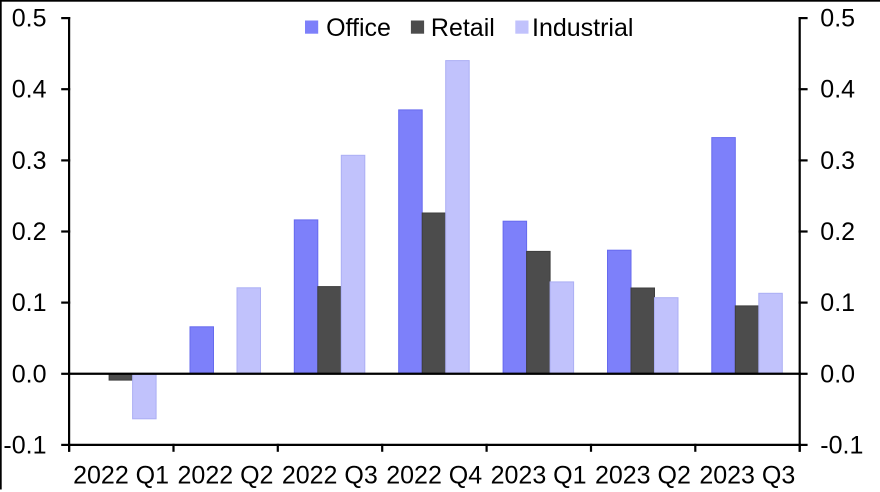  Describe the element at coordinates (747, 475) in the screenshot. I see `svg-text: 2023 Q3` at that location.